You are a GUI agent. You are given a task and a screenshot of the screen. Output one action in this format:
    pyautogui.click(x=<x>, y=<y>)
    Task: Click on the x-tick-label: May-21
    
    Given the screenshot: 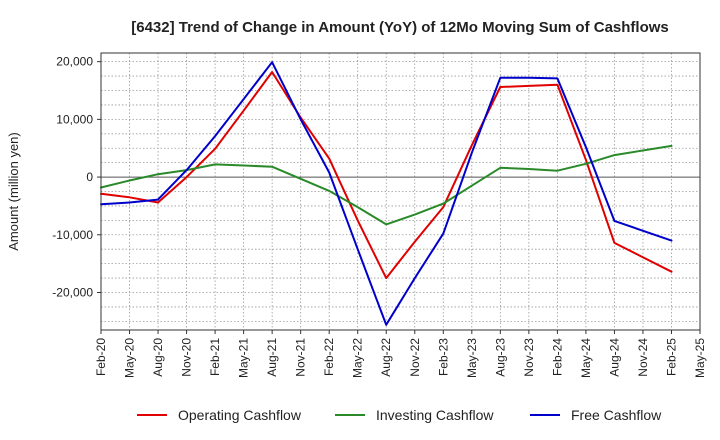 What is the action you would take?
    pyautogui.click(x=244, y=358)
    